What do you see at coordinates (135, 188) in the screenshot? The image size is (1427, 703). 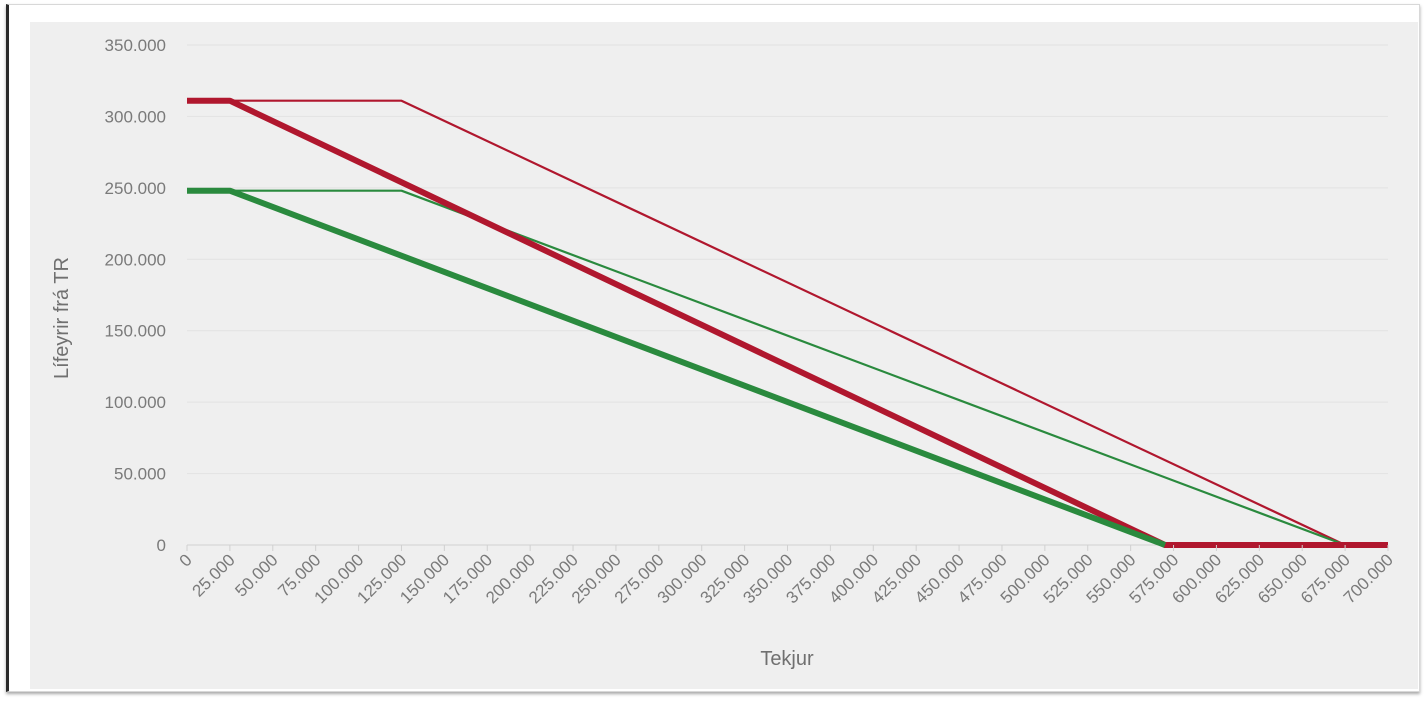 I see `y-tick-label: 250.000` at bounding box center [135, 188].